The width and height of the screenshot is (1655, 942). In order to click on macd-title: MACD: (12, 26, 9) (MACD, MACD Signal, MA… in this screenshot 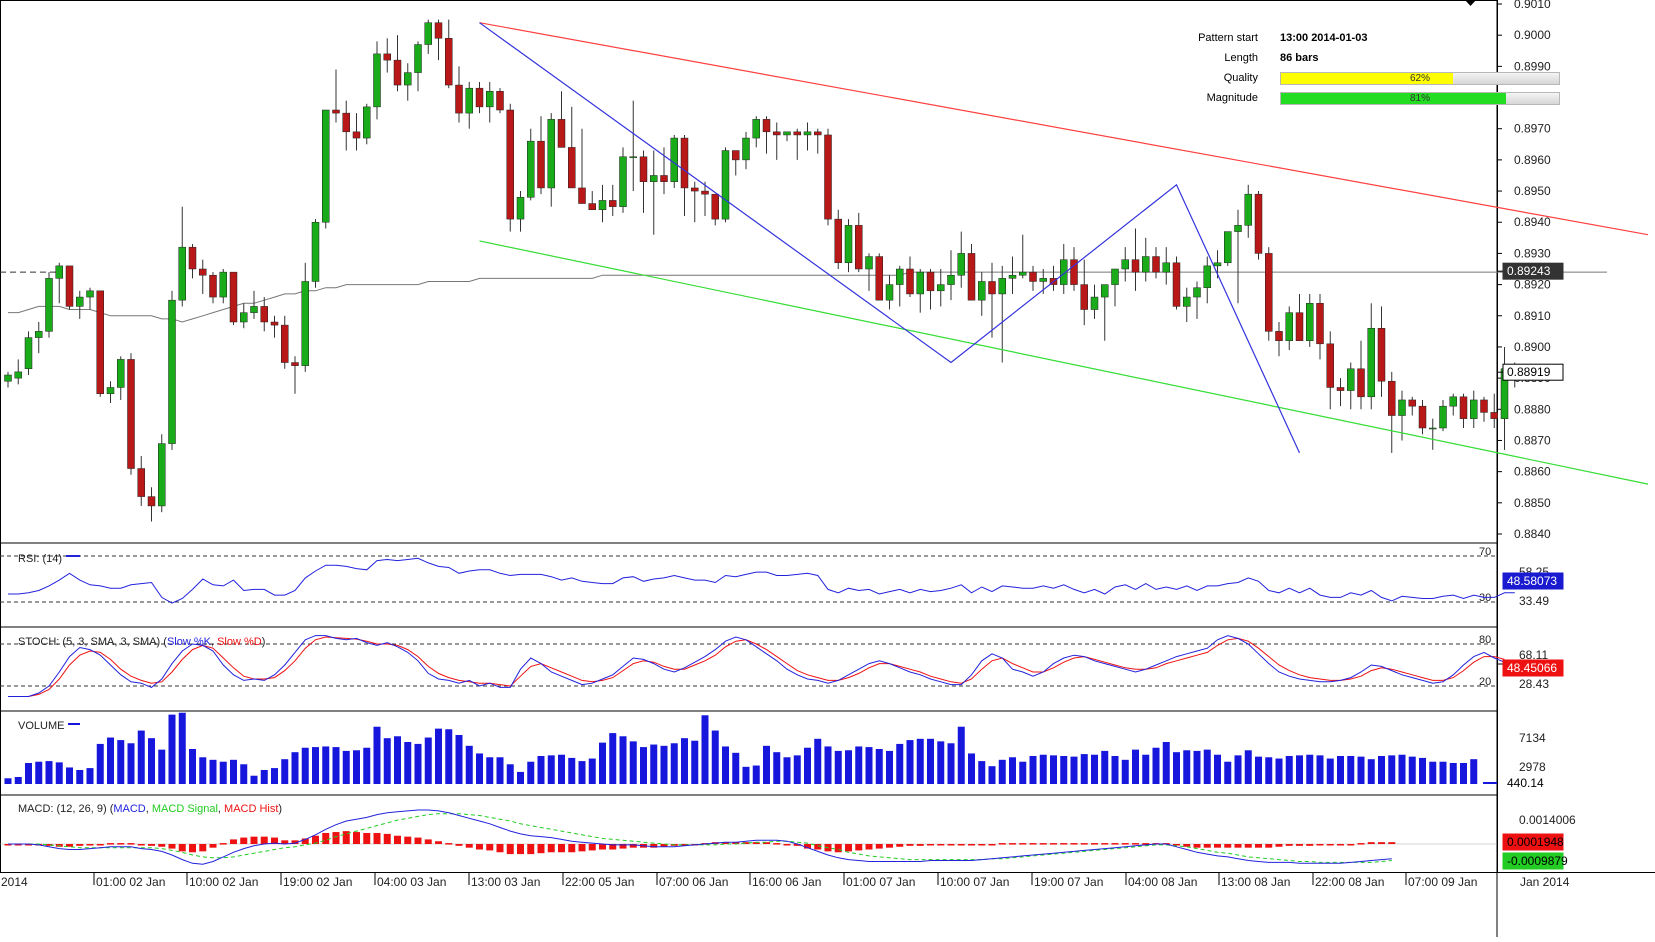, I will do `click(150, 809)`.